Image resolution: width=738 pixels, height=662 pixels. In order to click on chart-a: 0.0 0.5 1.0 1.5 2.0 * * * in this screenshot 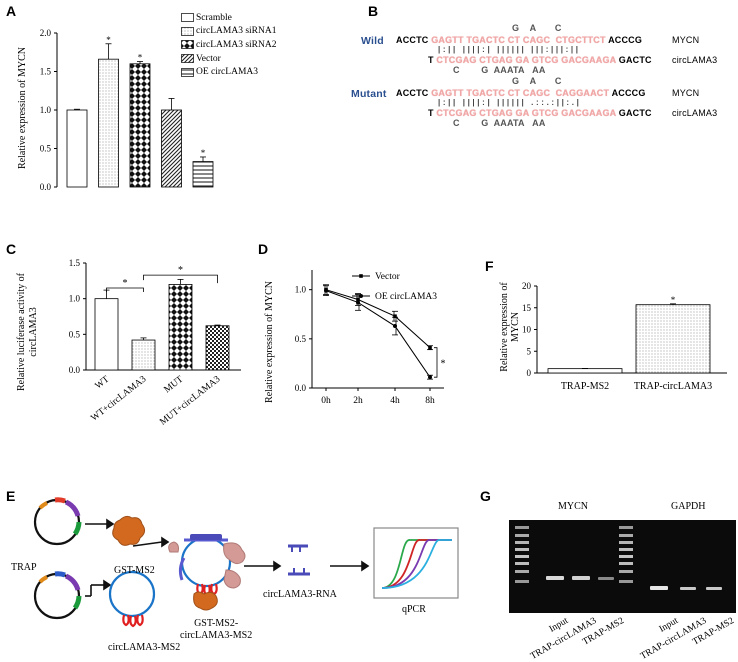, I will do `click(127, 110)`.